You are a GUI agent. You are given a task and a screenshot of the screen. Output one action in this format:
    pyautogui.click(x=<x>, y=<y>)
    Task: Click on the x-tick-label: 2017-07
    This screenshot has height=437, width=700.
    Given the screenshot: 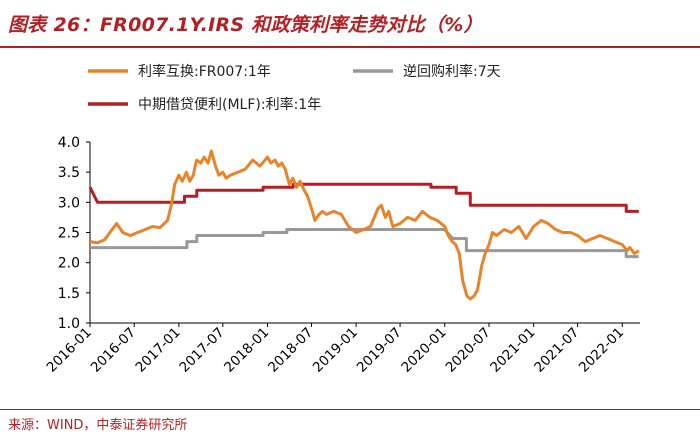 What is the action you would take?
    pyautogui.click(x=201, y=350)
    